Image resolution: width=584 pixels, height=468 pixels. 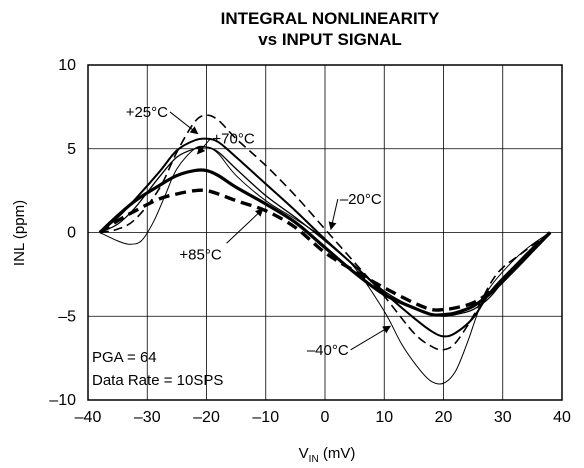 What do you see at coordinates (330, 39) in the screenshot?
I see `chart-title-line2: vs INPUT SIGNAL` at bounding box center [330, 39].